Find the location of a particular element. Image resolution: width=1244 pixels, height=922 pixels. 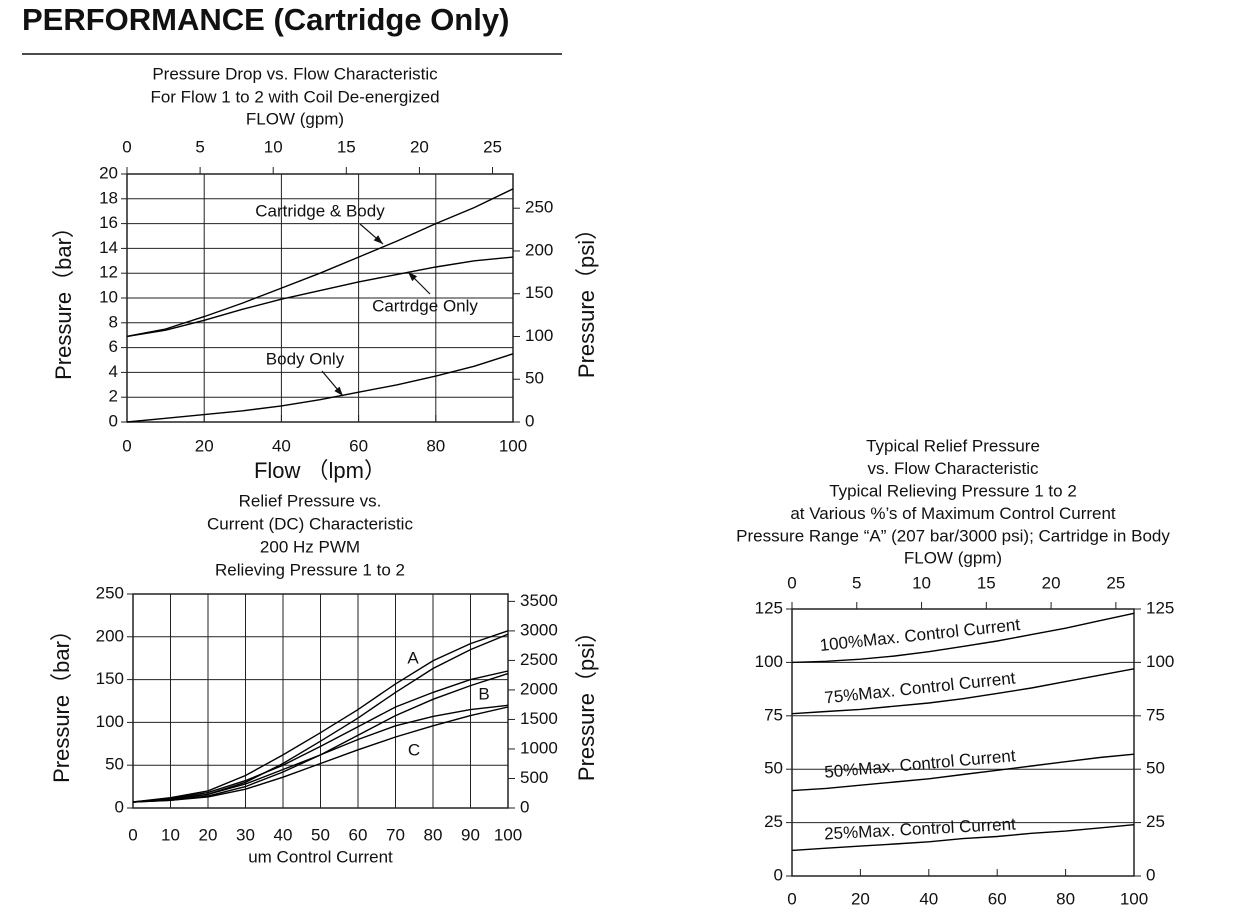

x2-tick-label: 5 is located at coordinates (199, 146).